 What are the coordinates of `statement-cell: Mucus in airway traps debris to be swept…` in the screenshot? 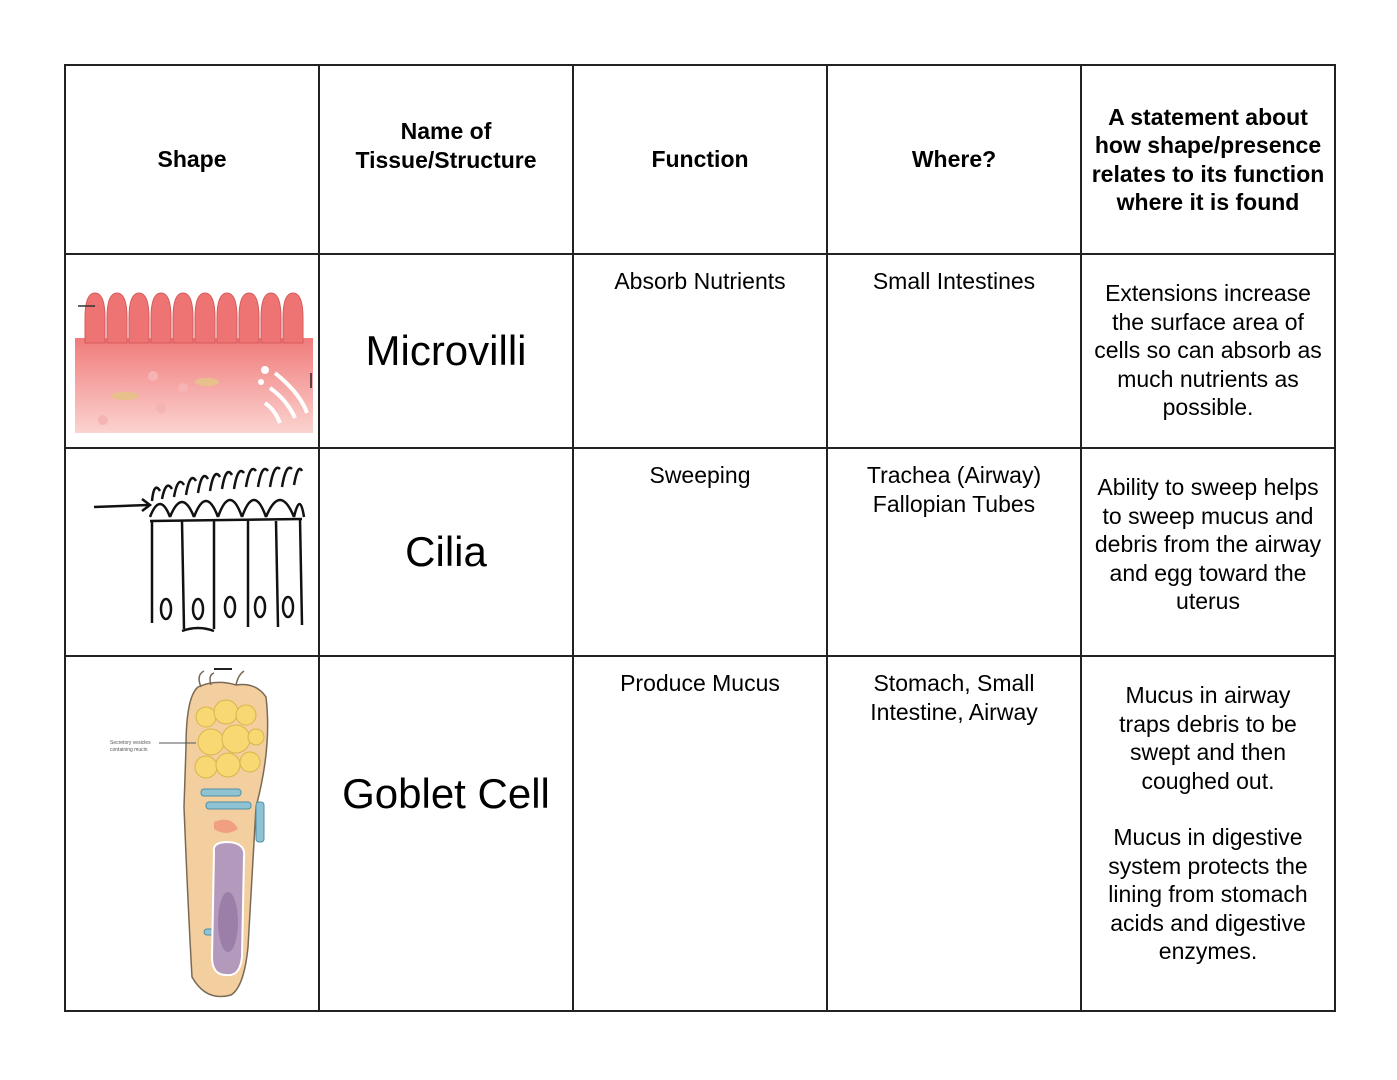 It's located at (1208, 833).